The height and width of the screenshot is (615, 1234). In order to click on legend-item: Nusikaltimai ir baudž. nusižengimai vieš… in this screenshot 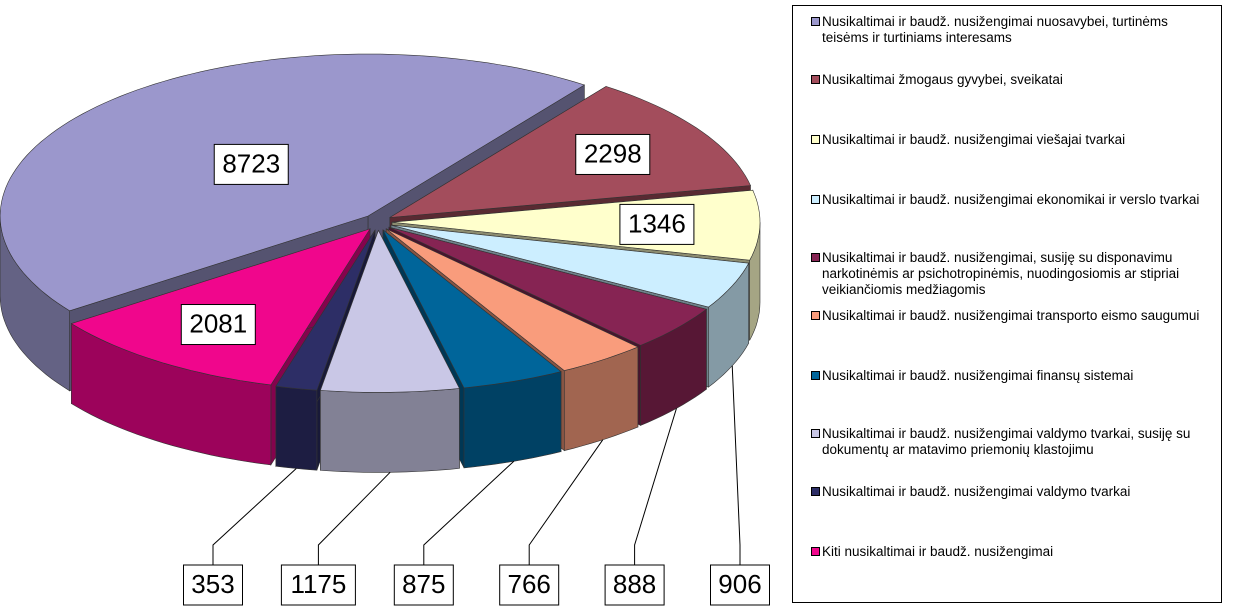, I will do `click(1011, 140)`.